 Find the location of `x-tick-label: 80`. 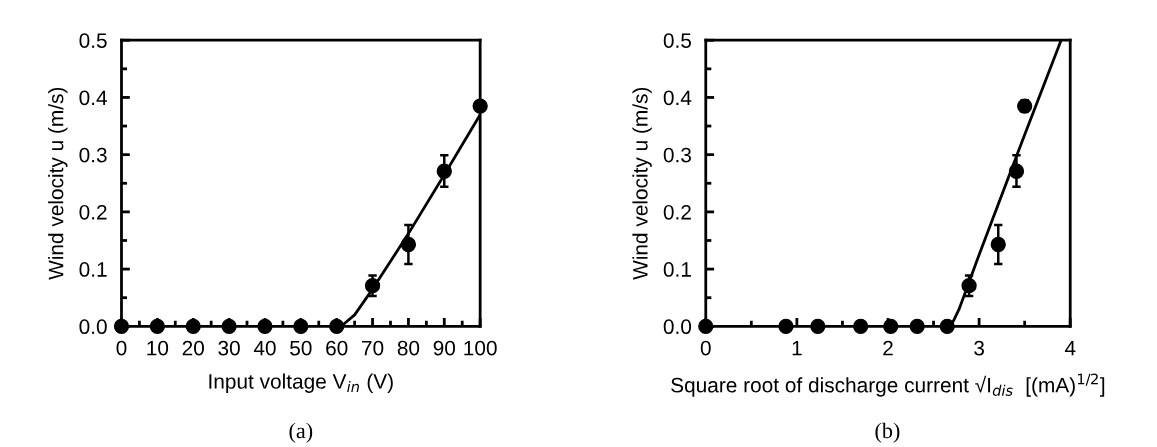

x-tick-label: 80 is located at coordinates (408, 348).